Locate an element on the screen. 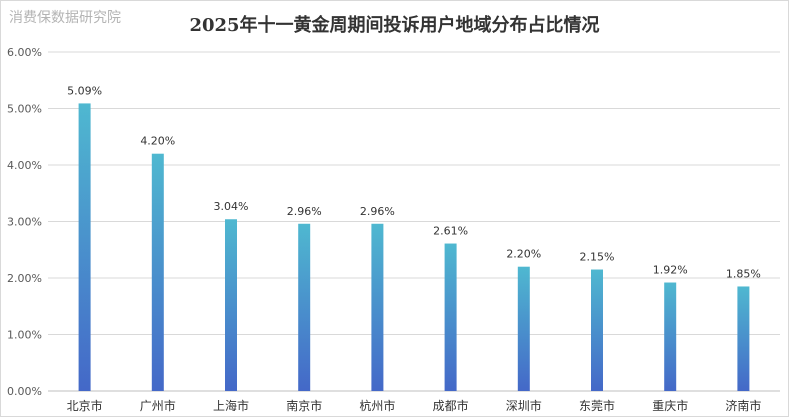 Image resolution: width=789 pixels, height=417 pixels. data-label: 2.20% is located at coordinates (523, 254).